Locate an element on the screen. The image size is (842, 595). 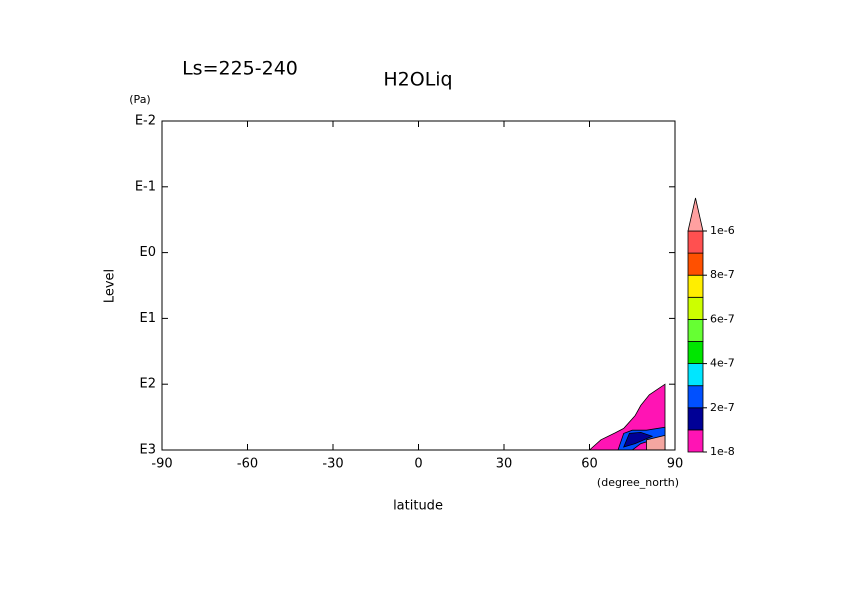
x-tick-label: 30 is located at coordinates (504, 464).